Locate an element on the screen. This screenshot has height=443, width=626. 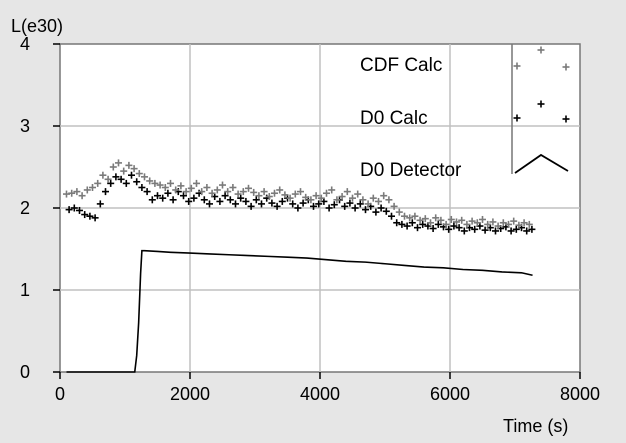
legend-label-d0-detector: D0 Detector is located at coordinates (411, 170).